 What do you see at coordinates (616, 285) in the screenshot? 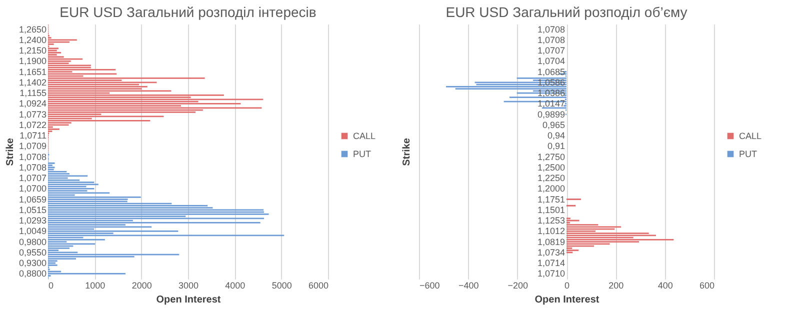
I see `x-tick-label: 200` at bounding box center [616, 285].